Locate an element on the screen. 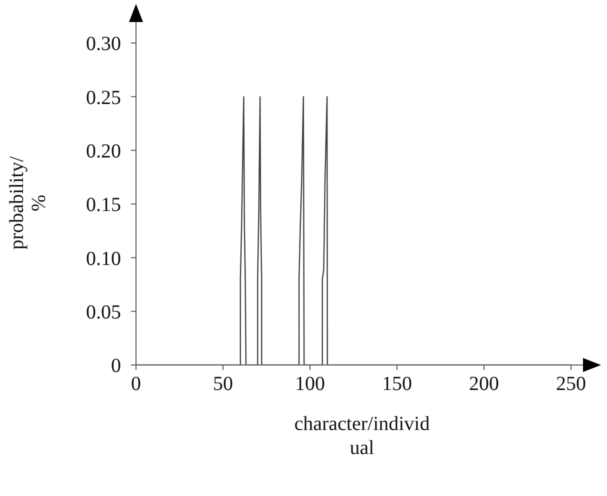  y-tick-label: 0.05 is located at coordinates (103, 312).